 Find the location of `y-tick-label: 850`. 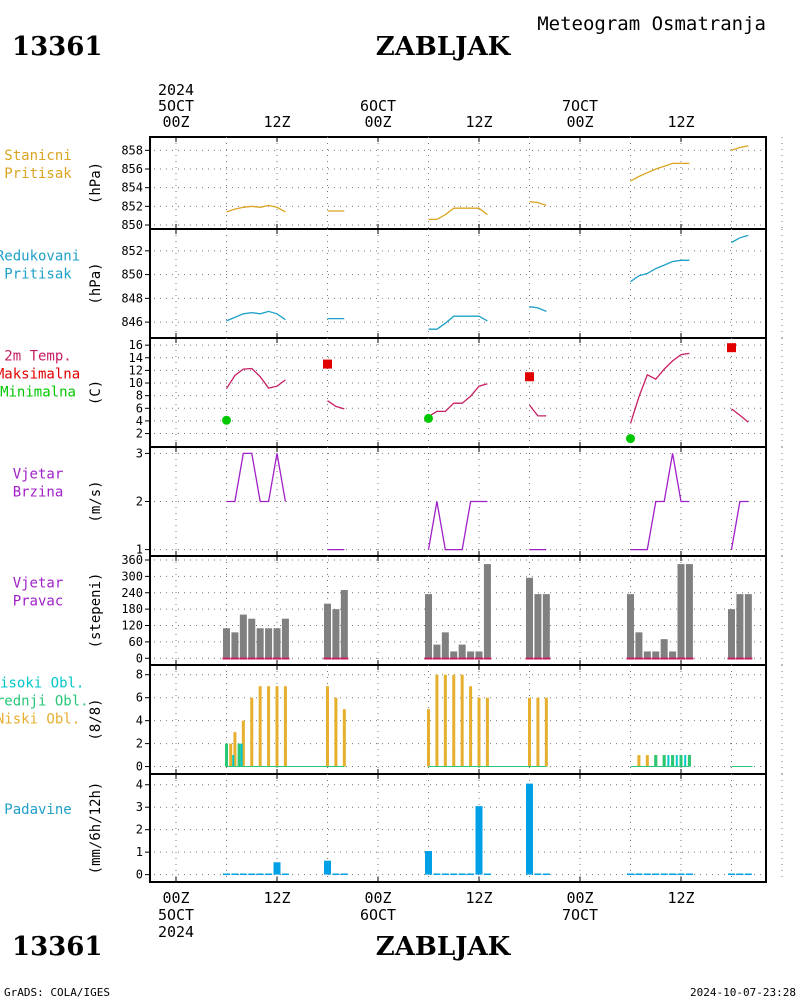

y-tick-label: 850 is located at coordinates (132, 275).